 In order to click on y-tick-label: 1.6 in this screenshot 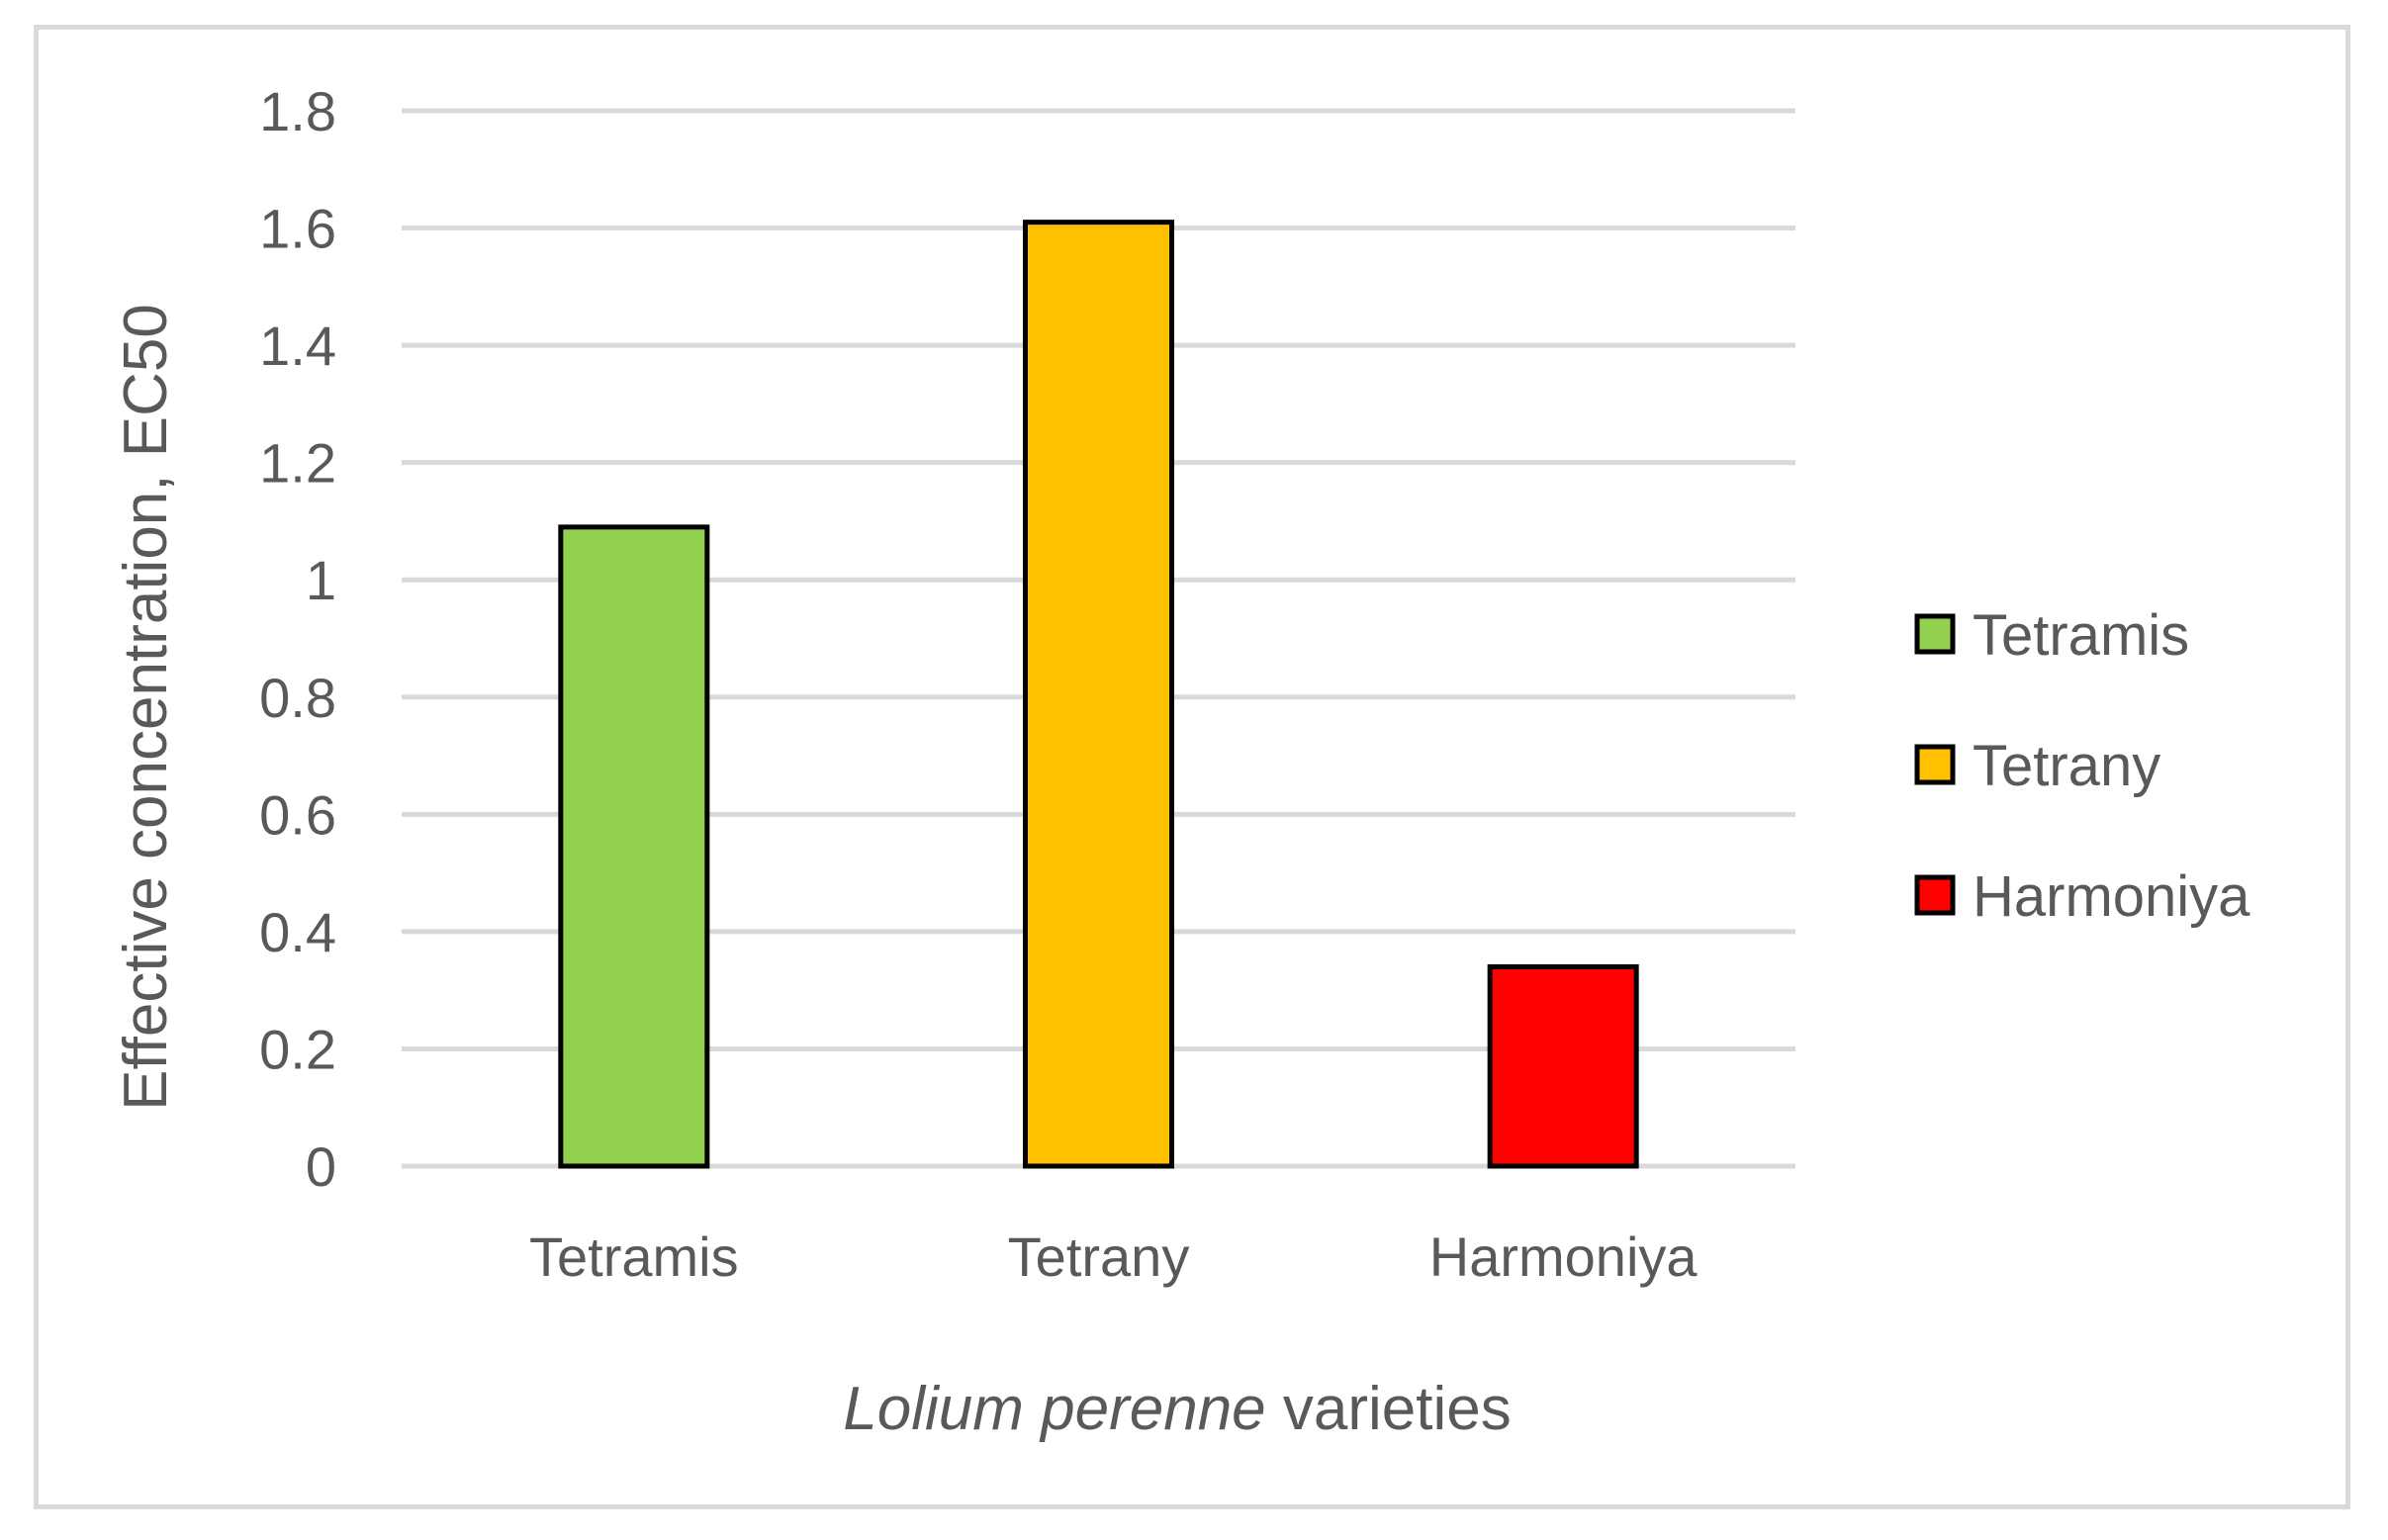, I will do `click(297, 229)`.